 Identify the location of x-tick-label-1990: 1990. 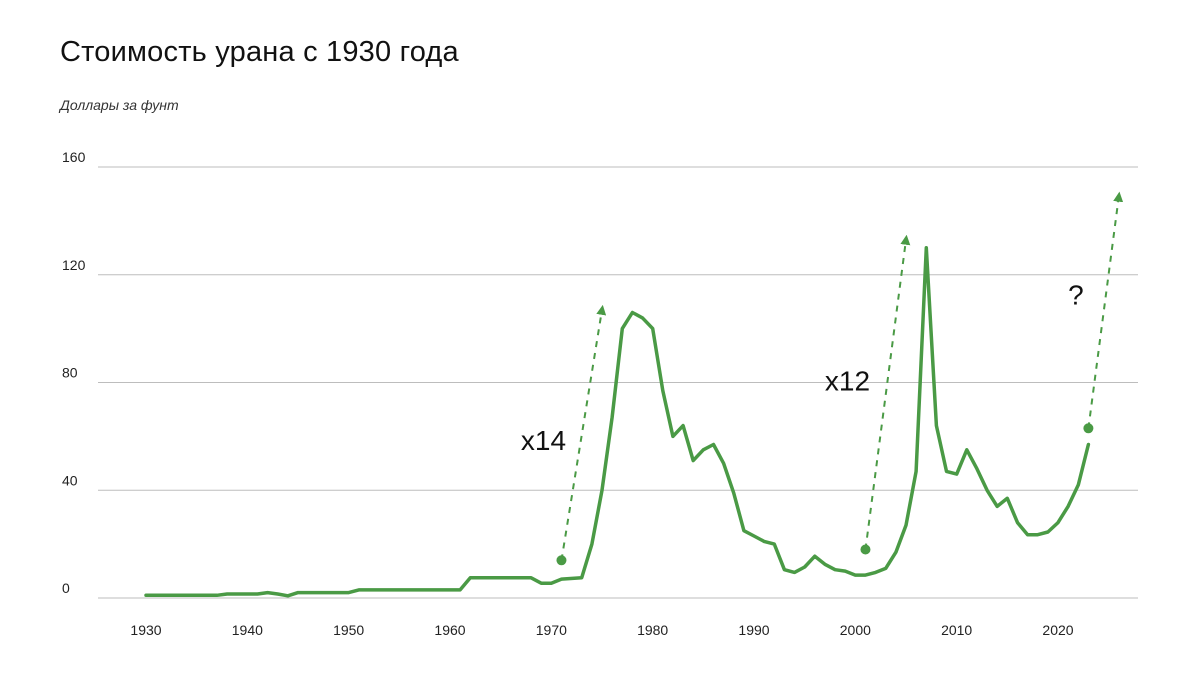
(753, 630).